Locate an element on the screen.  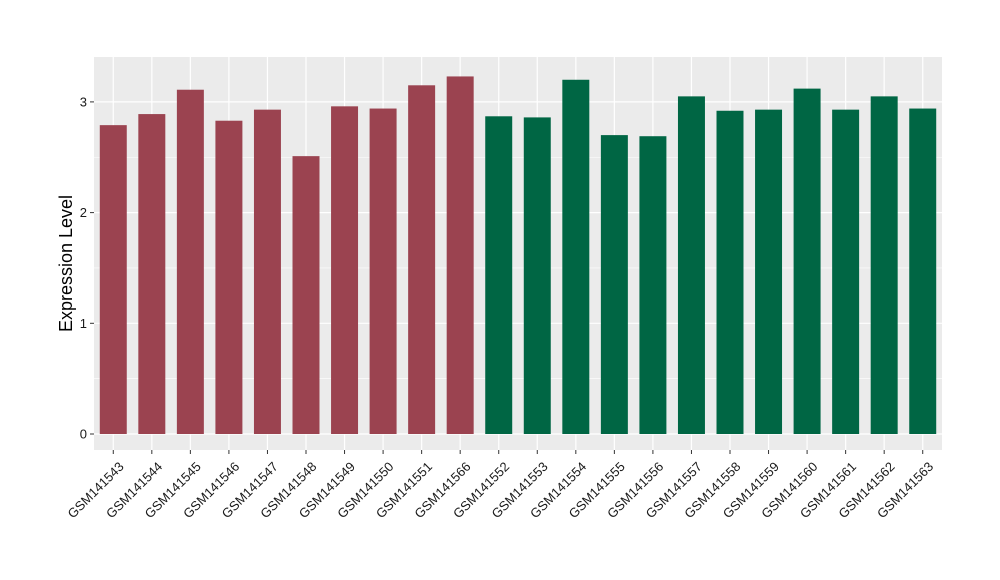
bar-GSM141566 is located at coordinates (460, 255).